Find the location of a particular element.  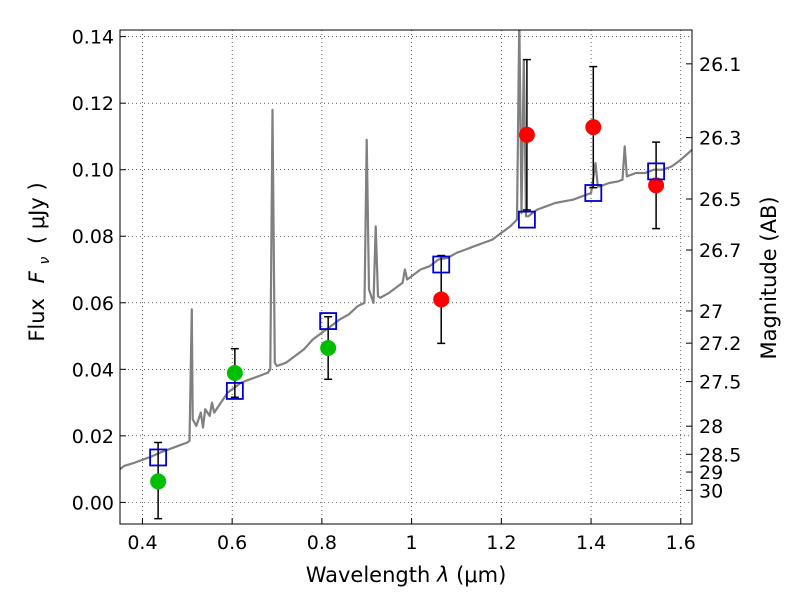

magnitude-tick-label: 26.7 is located at coordinates (720, 251).